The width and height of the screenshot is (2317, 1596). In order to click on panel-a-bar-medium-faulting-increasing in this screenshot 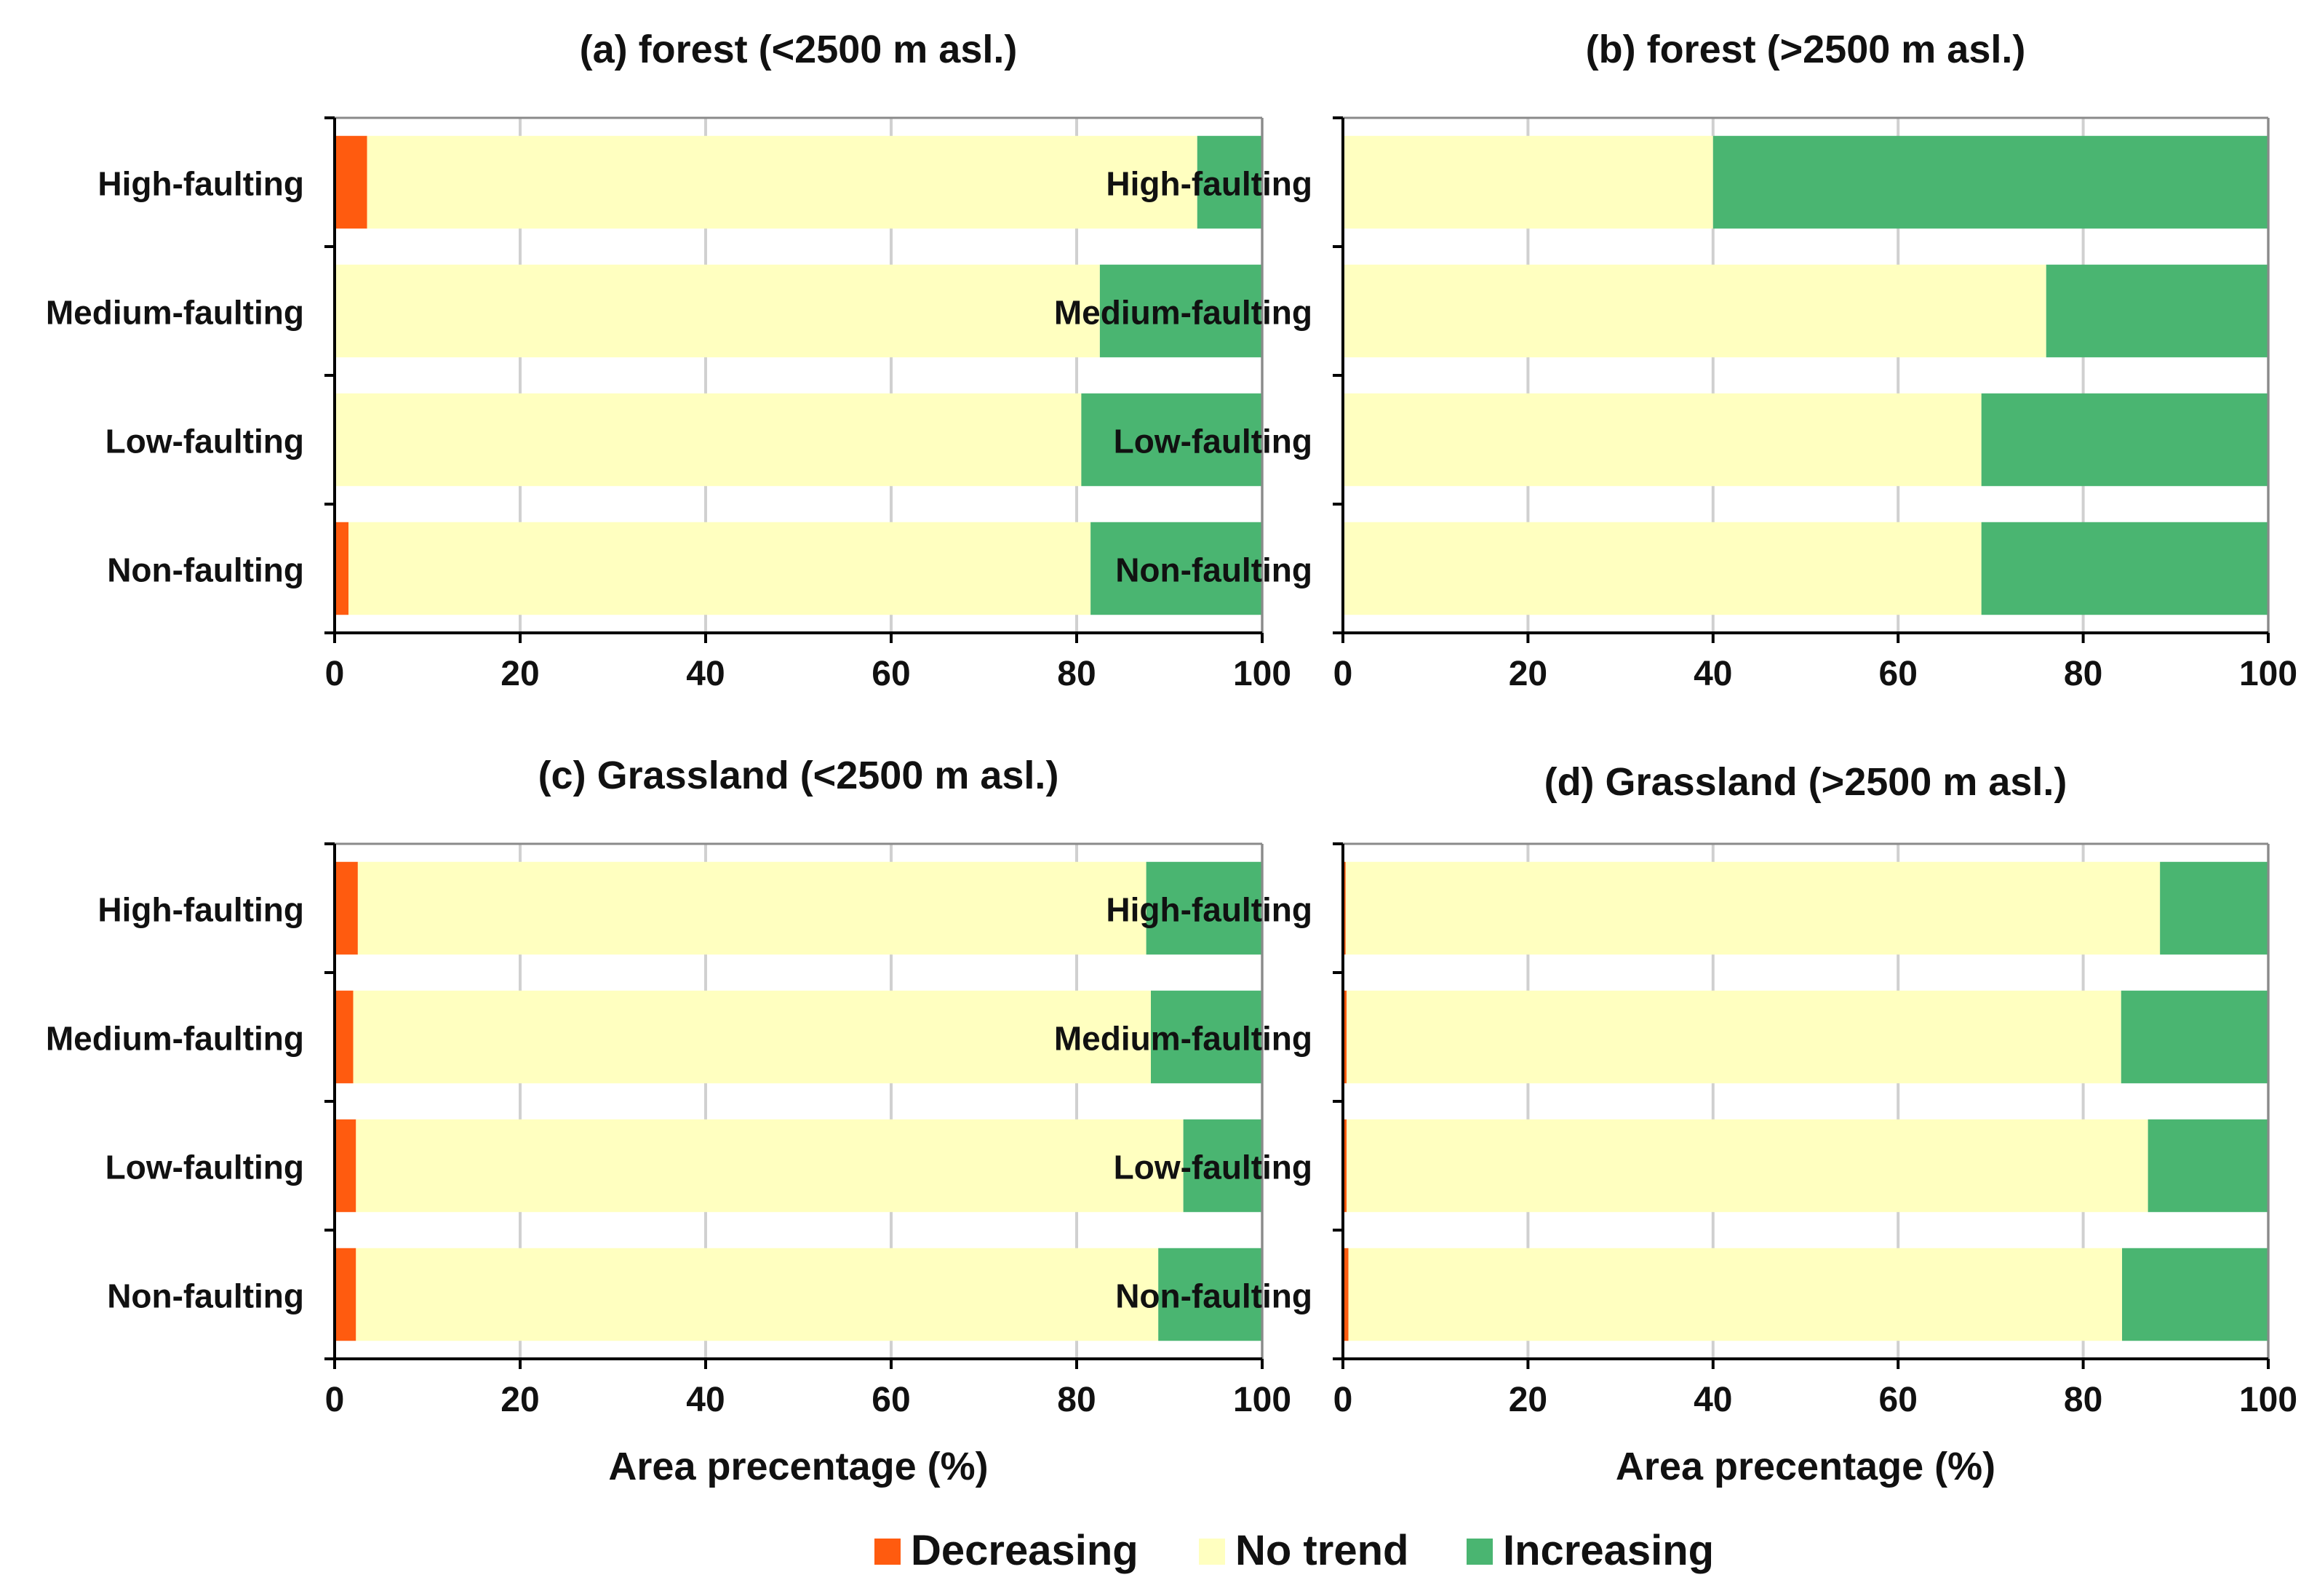, I will do `click(1180, 311)`.